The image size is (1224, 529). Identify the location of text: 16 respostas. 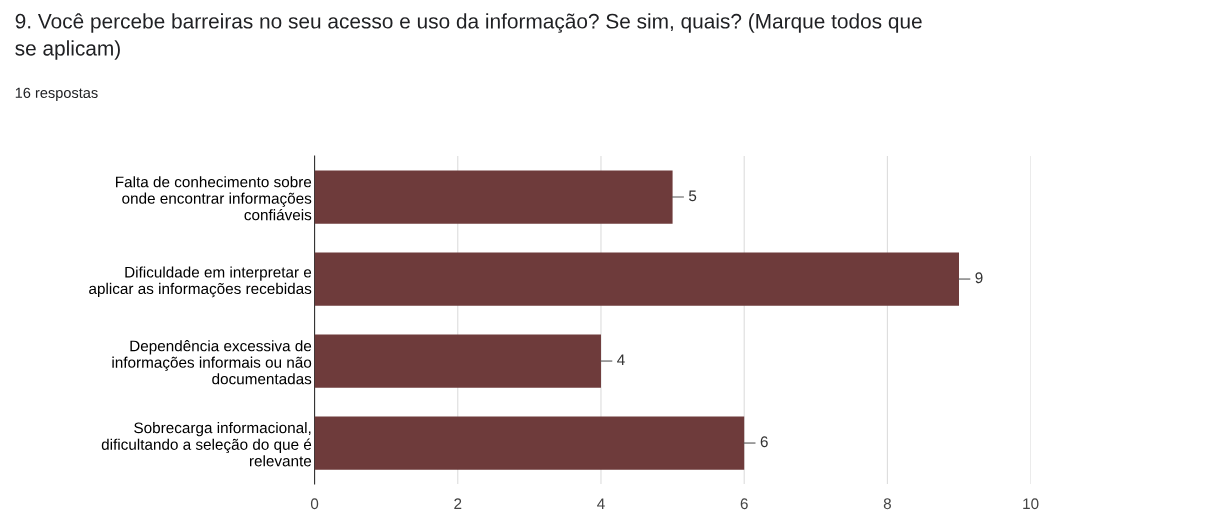
(56, 94).